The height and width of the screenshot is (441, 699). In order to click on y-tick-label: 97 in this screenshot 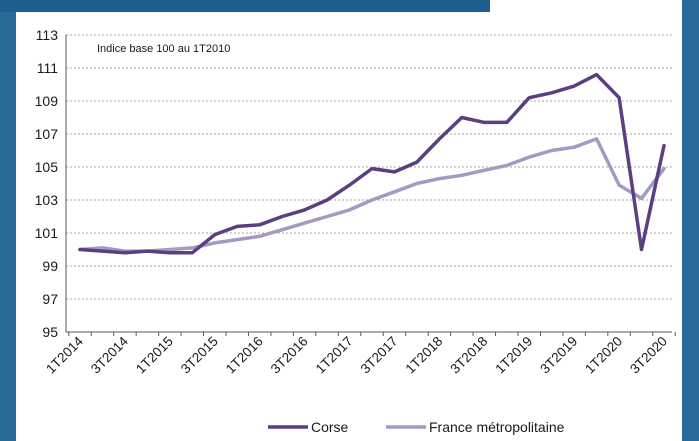, I will do `click(50, 299)`.